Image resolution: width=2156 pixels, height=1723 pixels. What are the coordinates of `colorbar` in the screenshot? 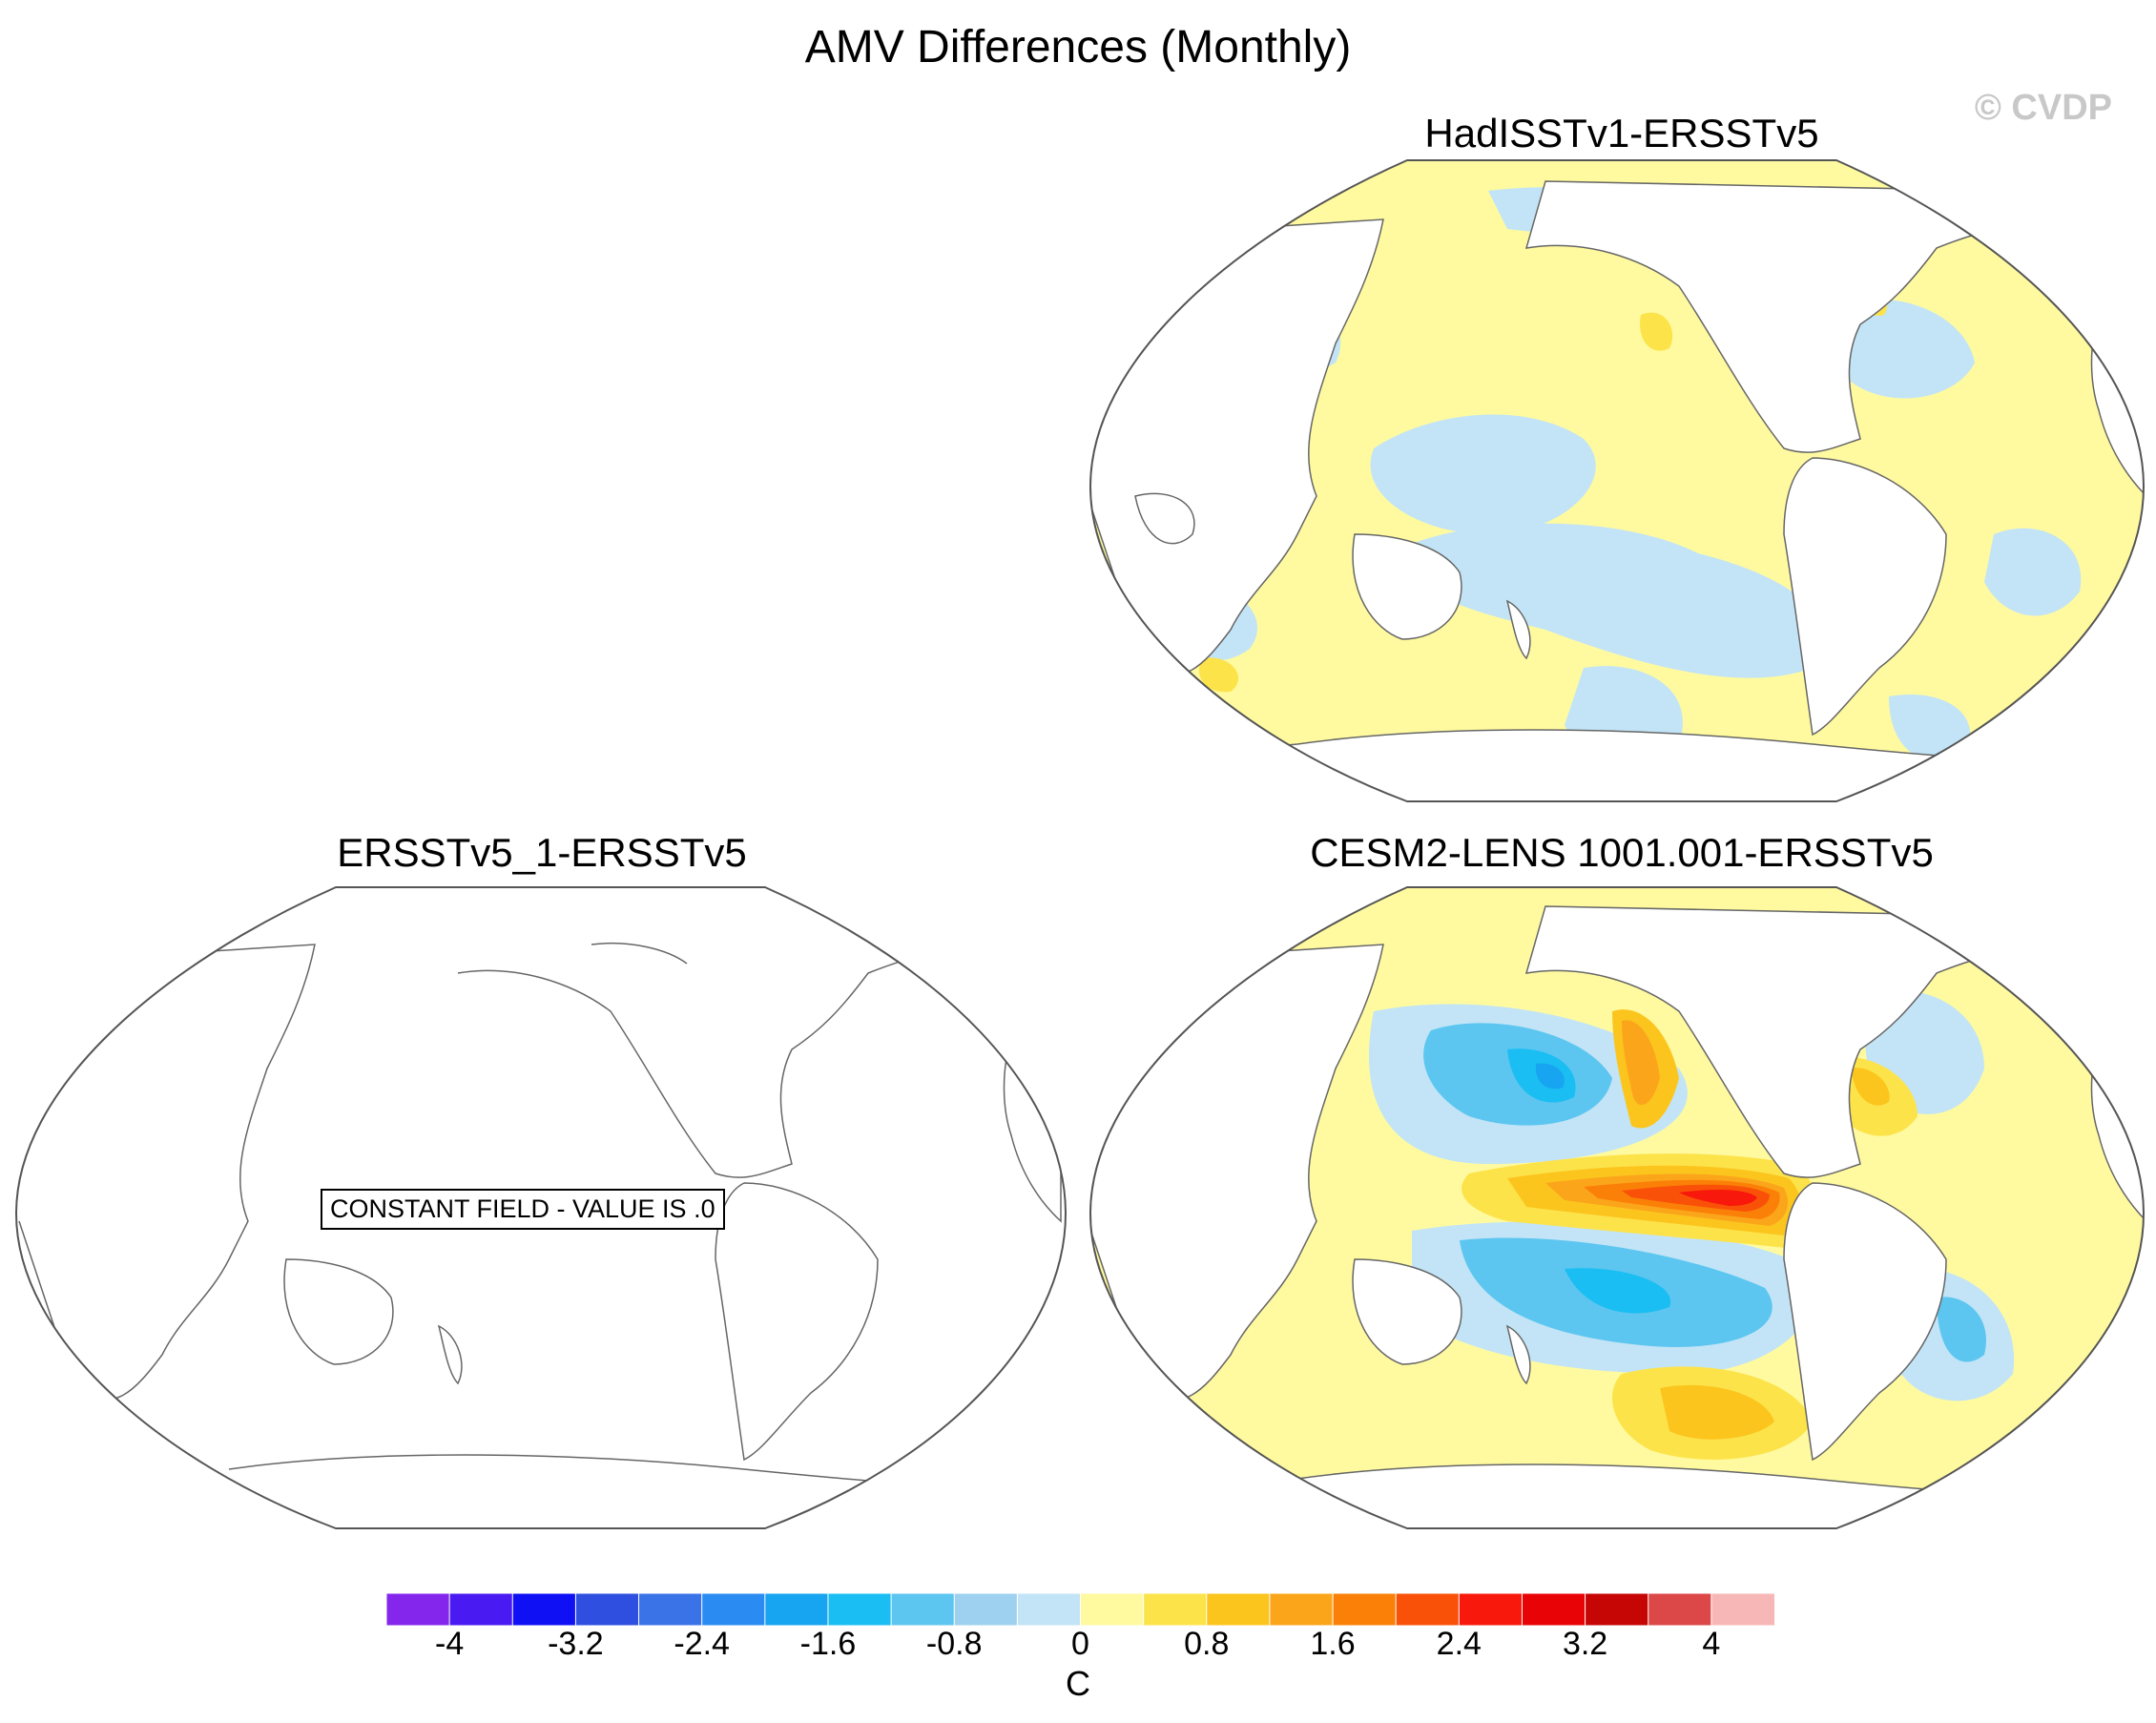 It's located at (1080, 1609).